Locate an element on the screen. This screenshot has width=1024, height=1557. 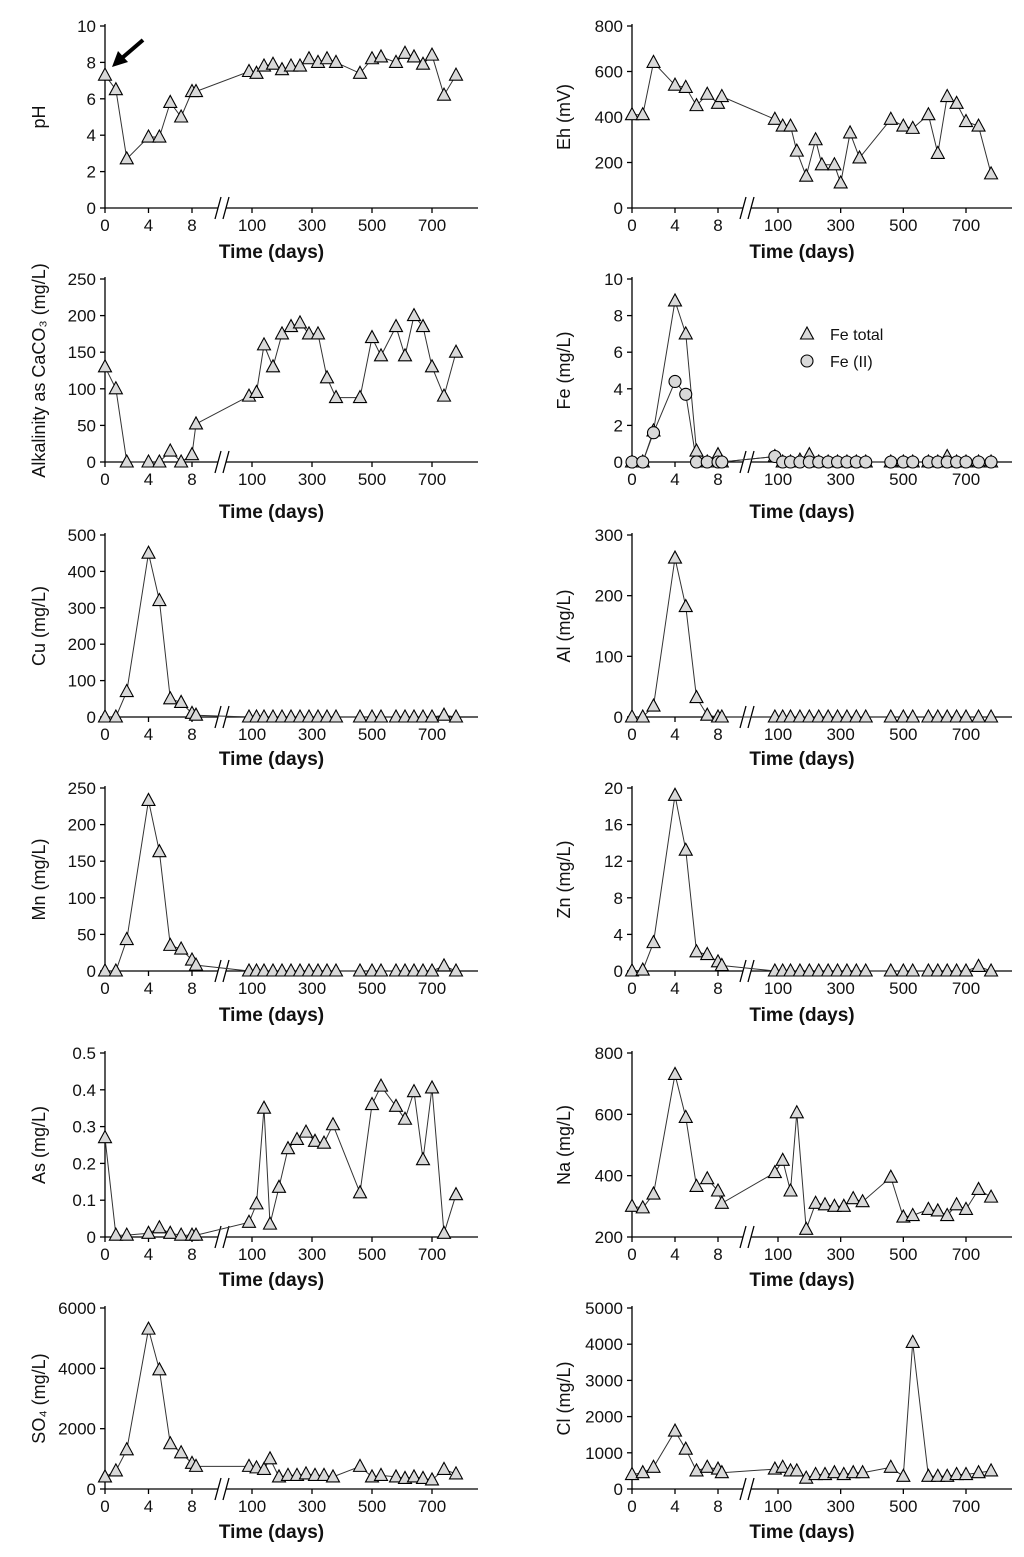
y-tick-label: 0.3 is located at coordinates (84, 1127).